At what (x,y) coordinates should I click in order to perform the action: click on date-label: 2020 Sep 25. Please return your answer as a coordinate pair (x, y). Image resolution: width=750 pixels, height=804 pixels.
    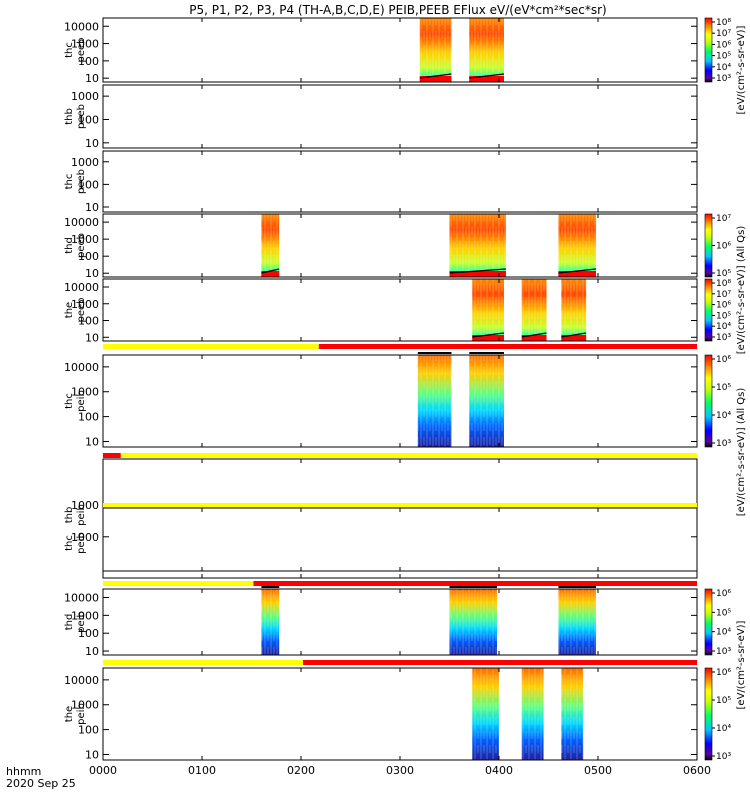
    Looking at the image, I should click on (41, 783).